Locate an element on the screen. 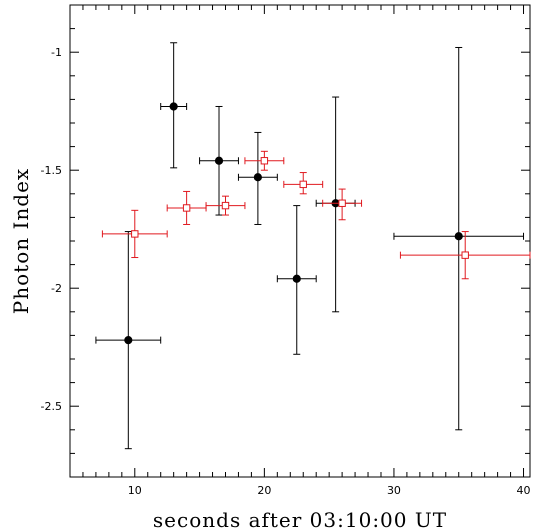  y-tick-label: -1 is located at coordinates (56, 52).